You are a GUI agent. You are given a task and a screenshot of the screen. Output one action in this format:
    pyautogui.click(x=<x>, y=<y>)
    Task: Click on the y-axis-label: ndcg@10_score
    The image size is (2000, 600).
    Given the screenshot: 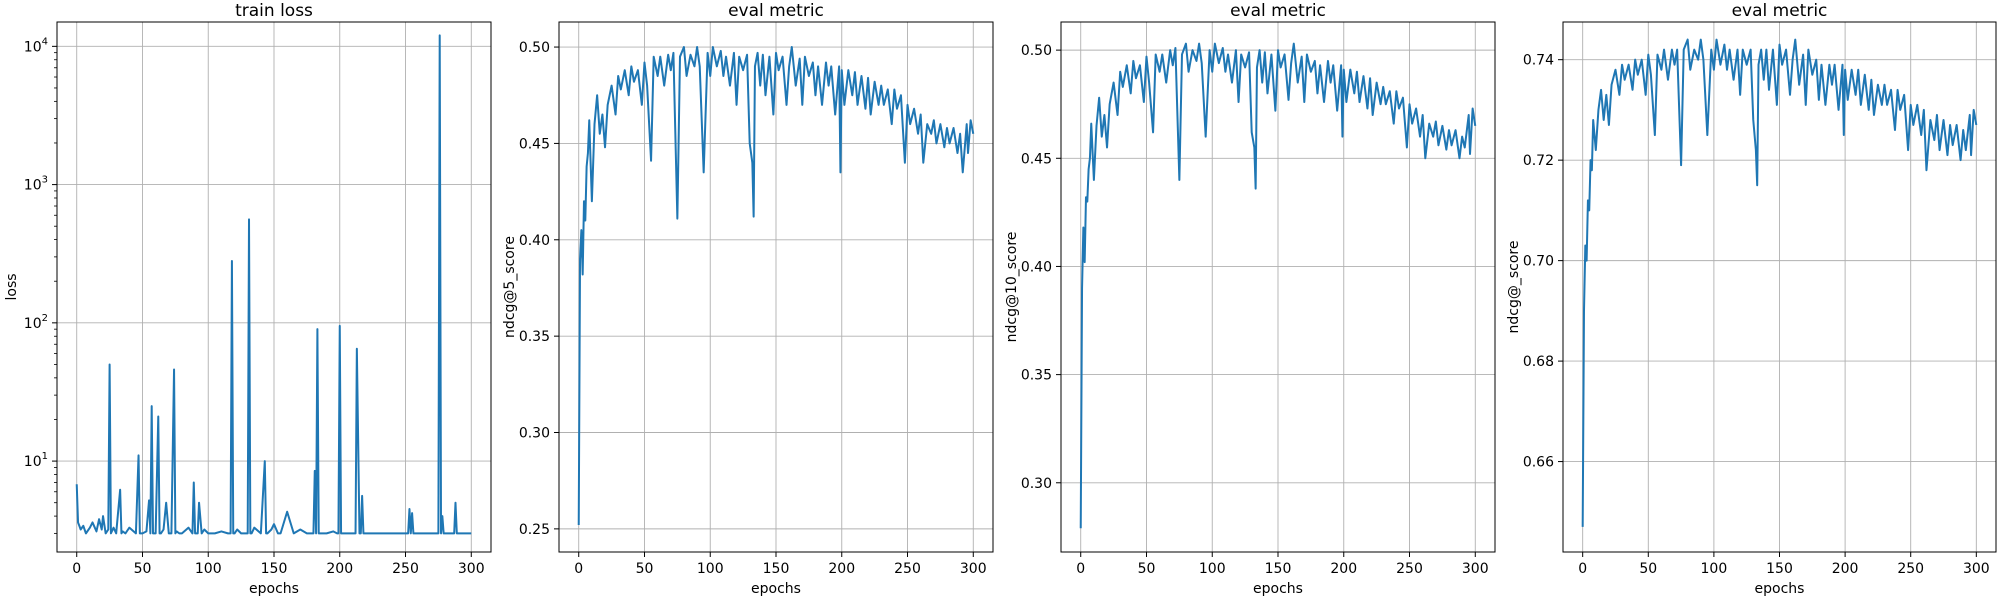 What is the action you would take?
    pyautogui.click(x=1012, y=287)
    